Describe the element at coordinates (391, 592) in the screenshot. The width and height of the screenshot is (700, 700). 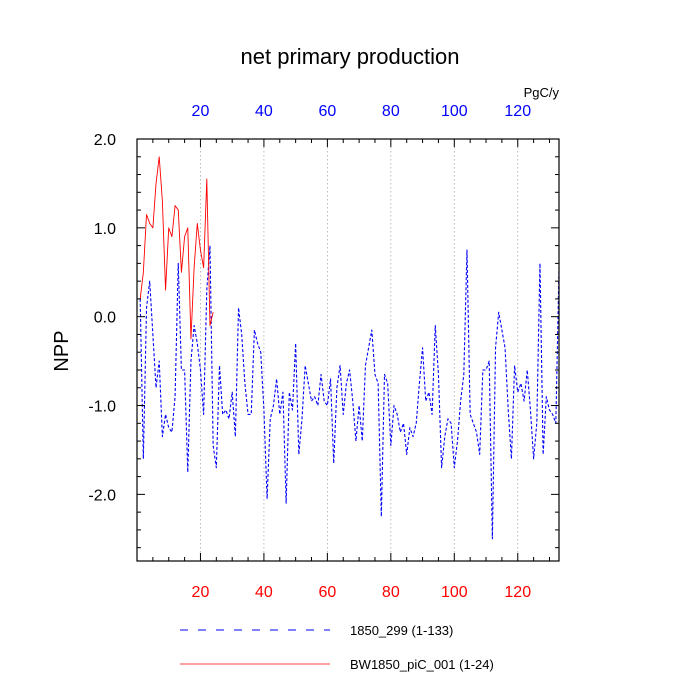
I see `x-tick-label-bottom: 80` at that location.